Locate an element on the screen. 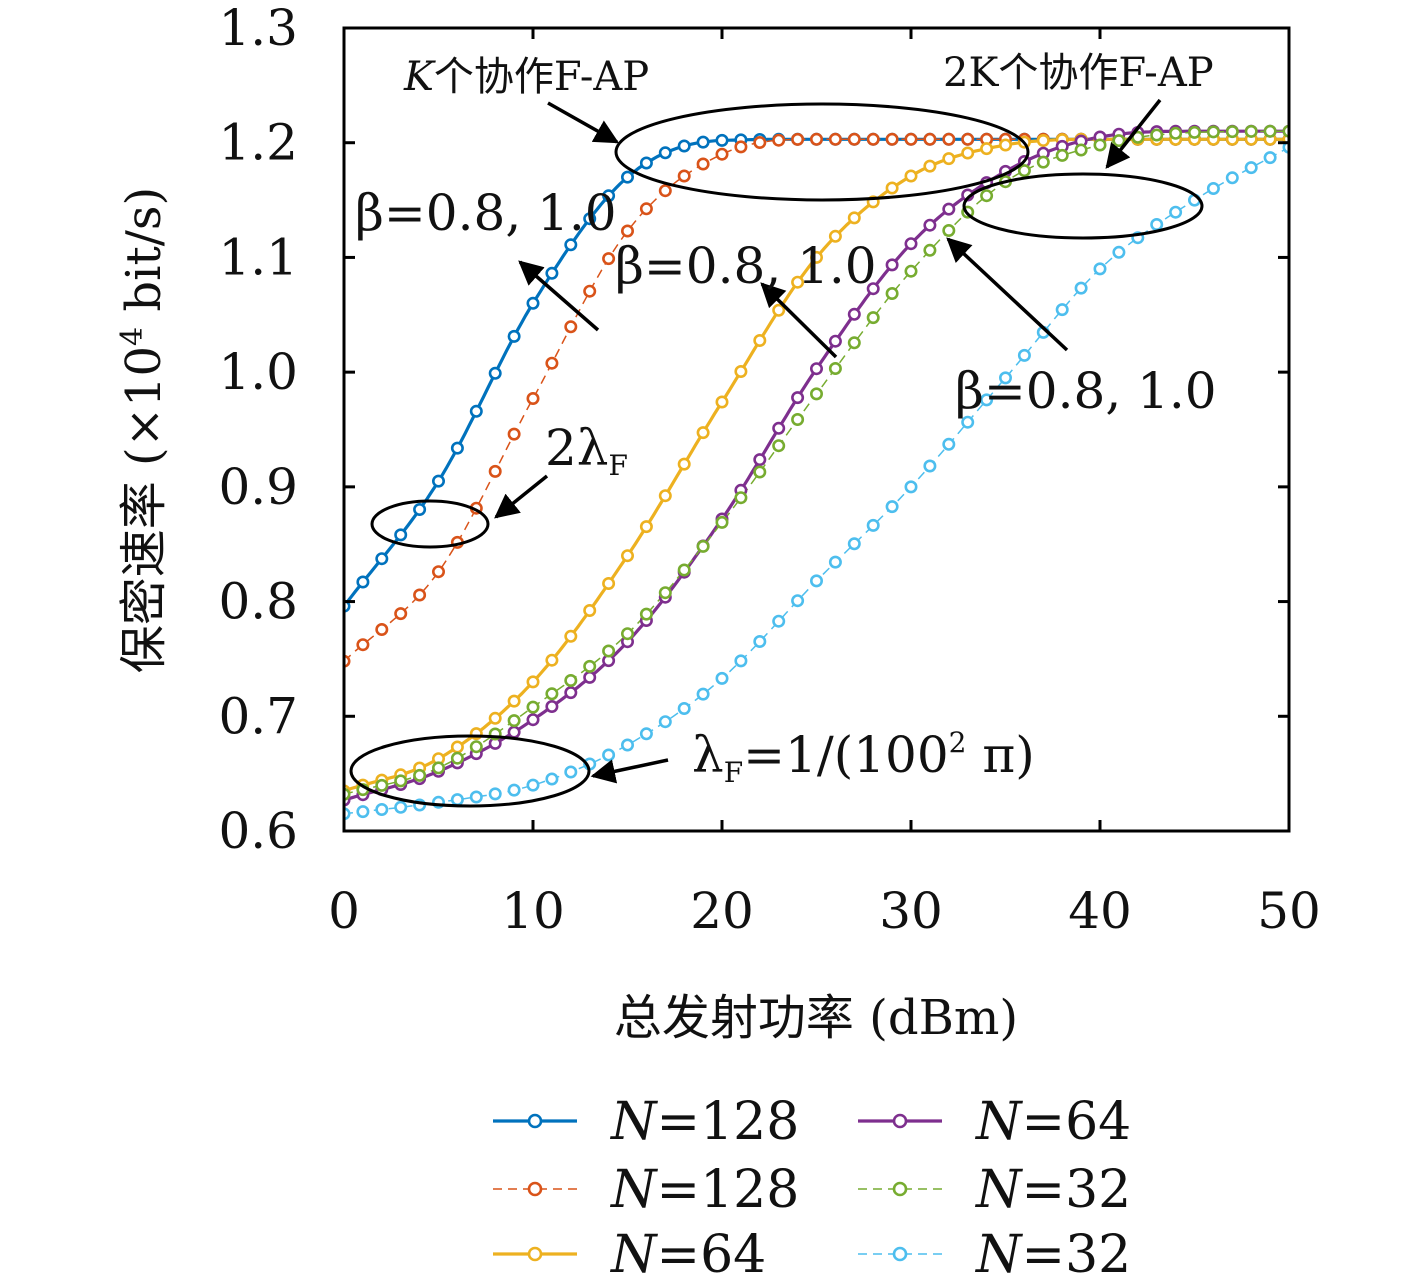 The width and height of the screenshot is (1417, 1279). x-tick-label: 10 is located at coordinates (533, 911).